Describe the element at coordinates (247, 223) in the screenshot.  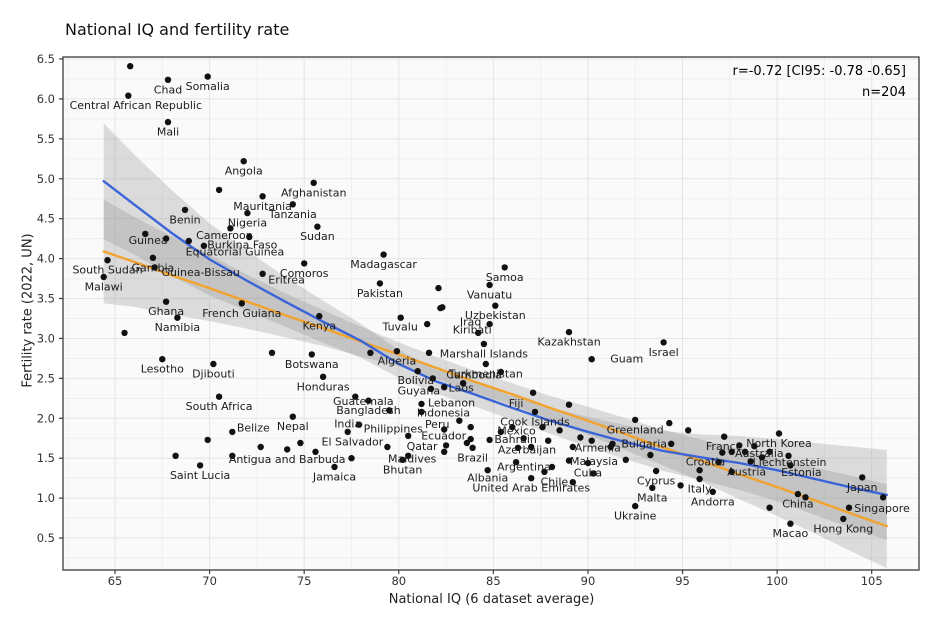
I see `country-label: Nigeria` at that location.